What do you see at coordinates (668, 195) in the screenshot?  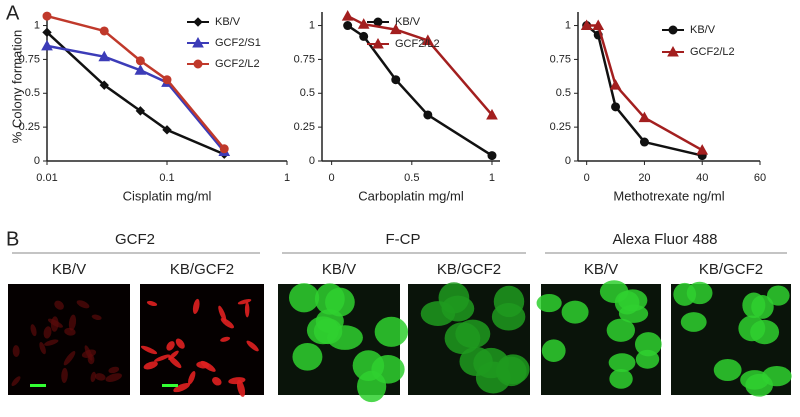 I see `x-axis-label: Methotrexate ng/ml` at bounding box center [668, 195].